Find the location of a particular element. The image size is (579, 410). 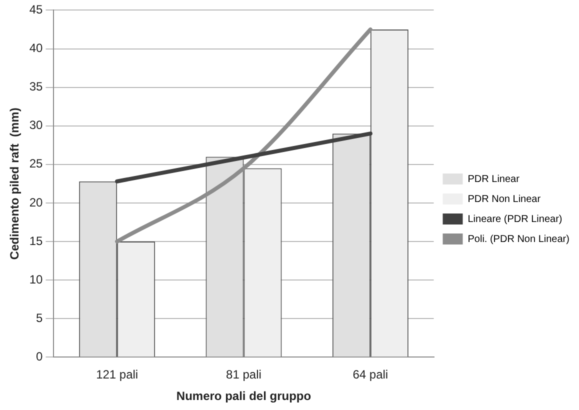

x-tick-label: 64 pali is located at coordinates (370, 375).